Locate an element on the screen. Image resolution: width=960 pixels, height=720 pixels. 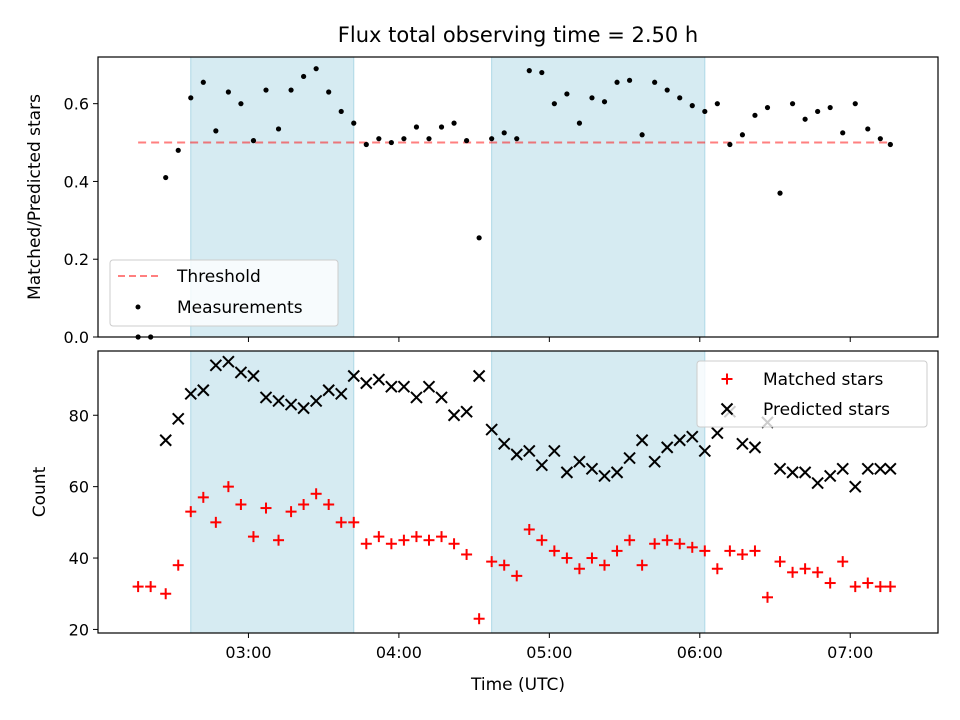
top-legend: Threshold Measurements is located at coordinates (224, 293).